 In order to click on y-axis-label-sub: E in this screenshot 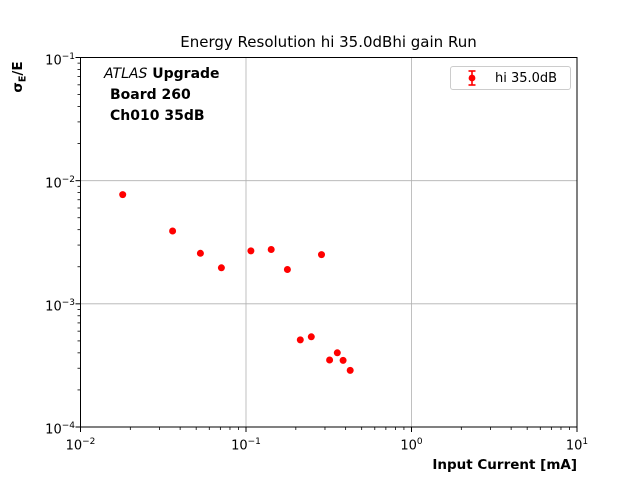, I will do `click(23, 79)`.